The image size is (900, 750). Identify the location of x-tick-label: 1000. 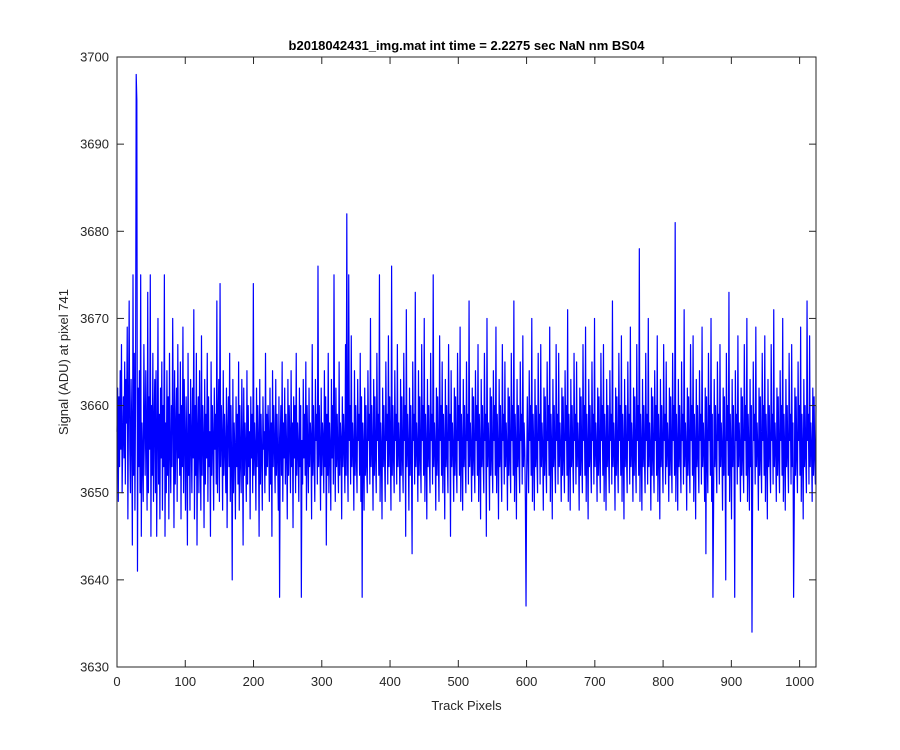
(799, 681).